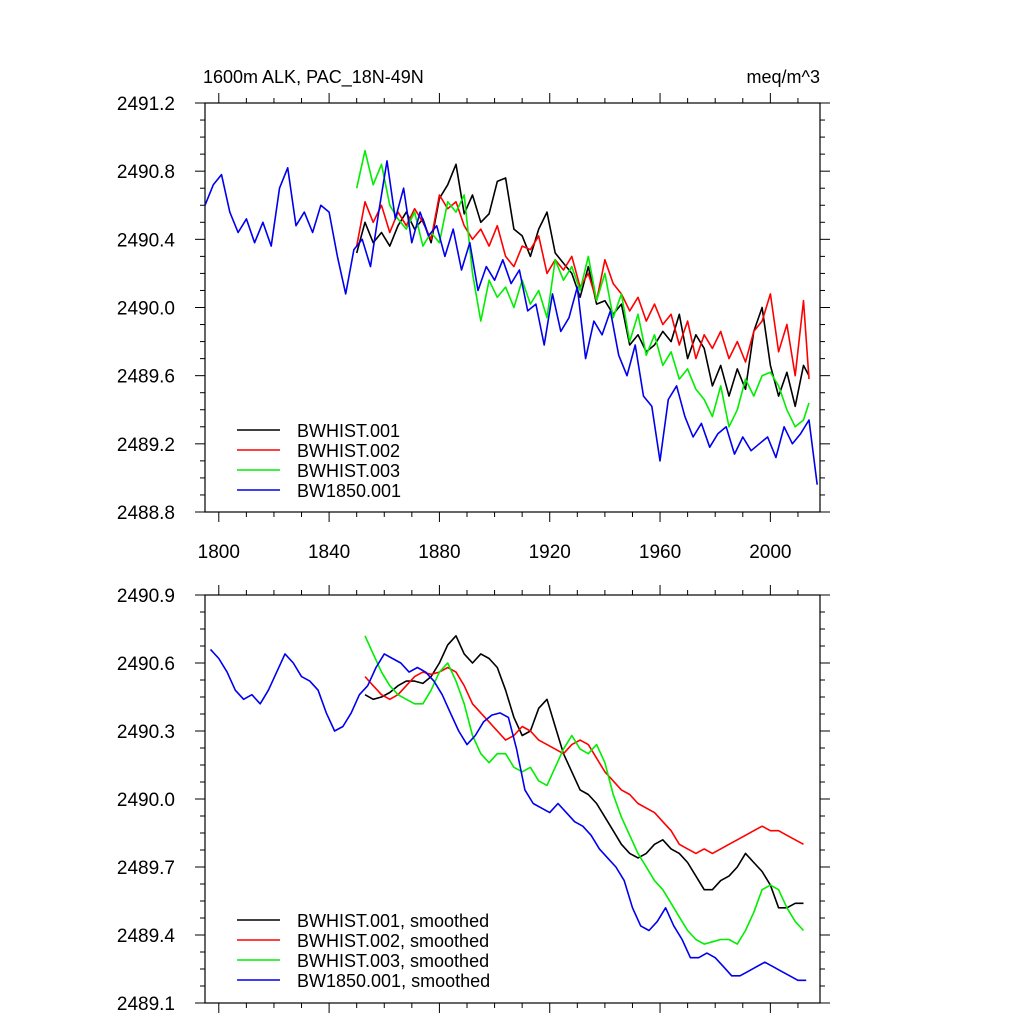  What do you see at coordinates (348, 431) in the screenshot?
I see `legend-label: BWHIST.001` at bounding box center [348, 431].